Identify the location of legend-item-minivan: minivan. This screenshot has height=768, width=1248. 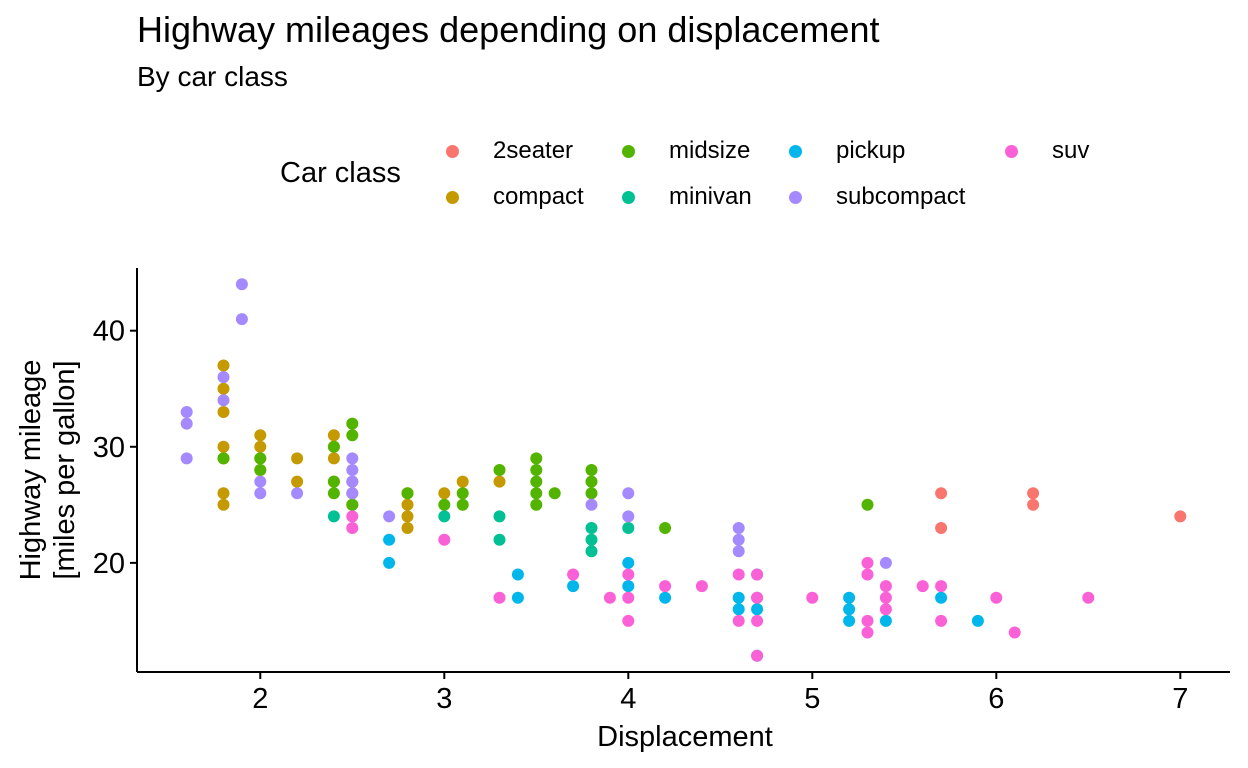
(687, 197).